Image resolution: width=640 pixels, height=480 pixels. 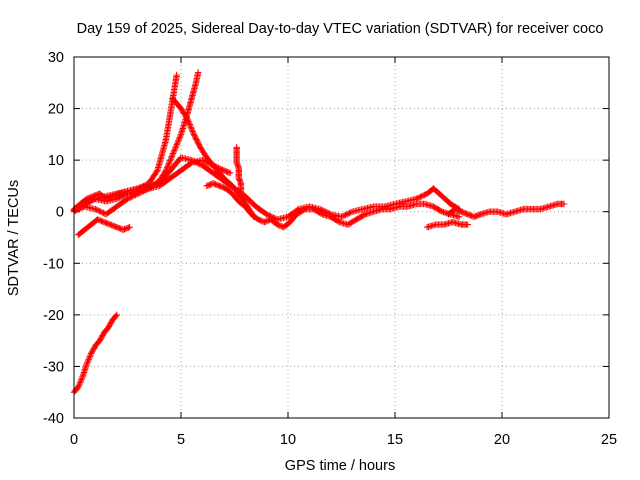 What do you see at coordinates (104, 227) in the screenshot?
I see `series-track-j` at bounding box center [104, 227].